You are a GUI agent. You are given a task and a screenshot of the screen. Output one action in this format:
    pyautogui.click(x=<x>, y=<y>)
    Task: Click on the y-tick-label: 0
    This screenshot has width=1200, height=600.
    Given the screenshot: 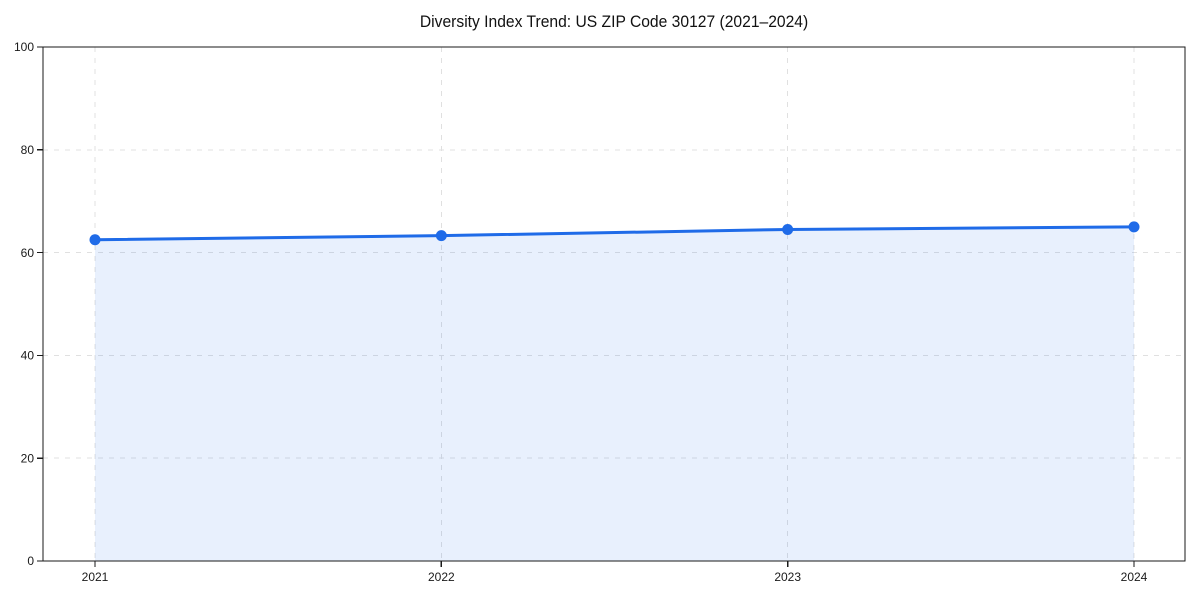 What is the action you would take?
    pyautogui.click(x=30, y=561)
    